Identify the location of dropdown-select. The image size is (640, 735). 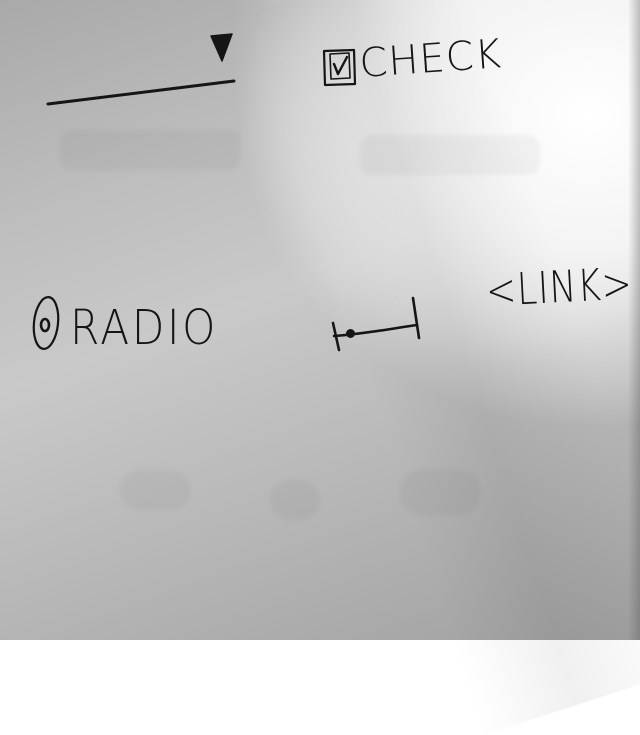
(145, 70).